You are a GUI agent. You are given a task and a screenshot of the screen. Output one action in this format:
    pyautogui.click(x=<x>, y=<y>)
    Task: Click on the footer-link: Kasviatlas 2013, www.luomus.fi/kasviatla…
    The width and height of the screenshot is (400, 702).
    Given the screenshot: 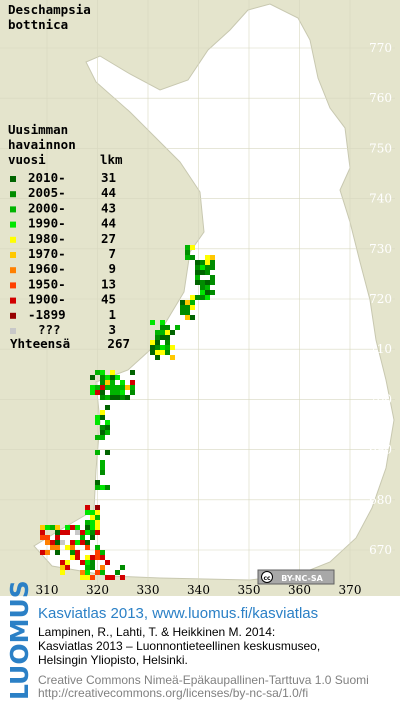 What is the action you would take?
    pyautogui.click(x=178, y=613)
    